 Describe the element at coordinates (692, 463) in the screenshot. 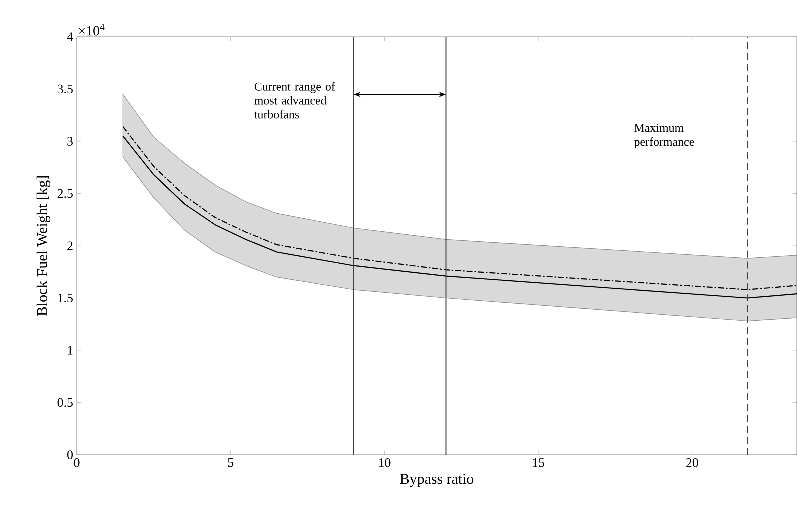

I see `x-tick-label: 20` at that location.